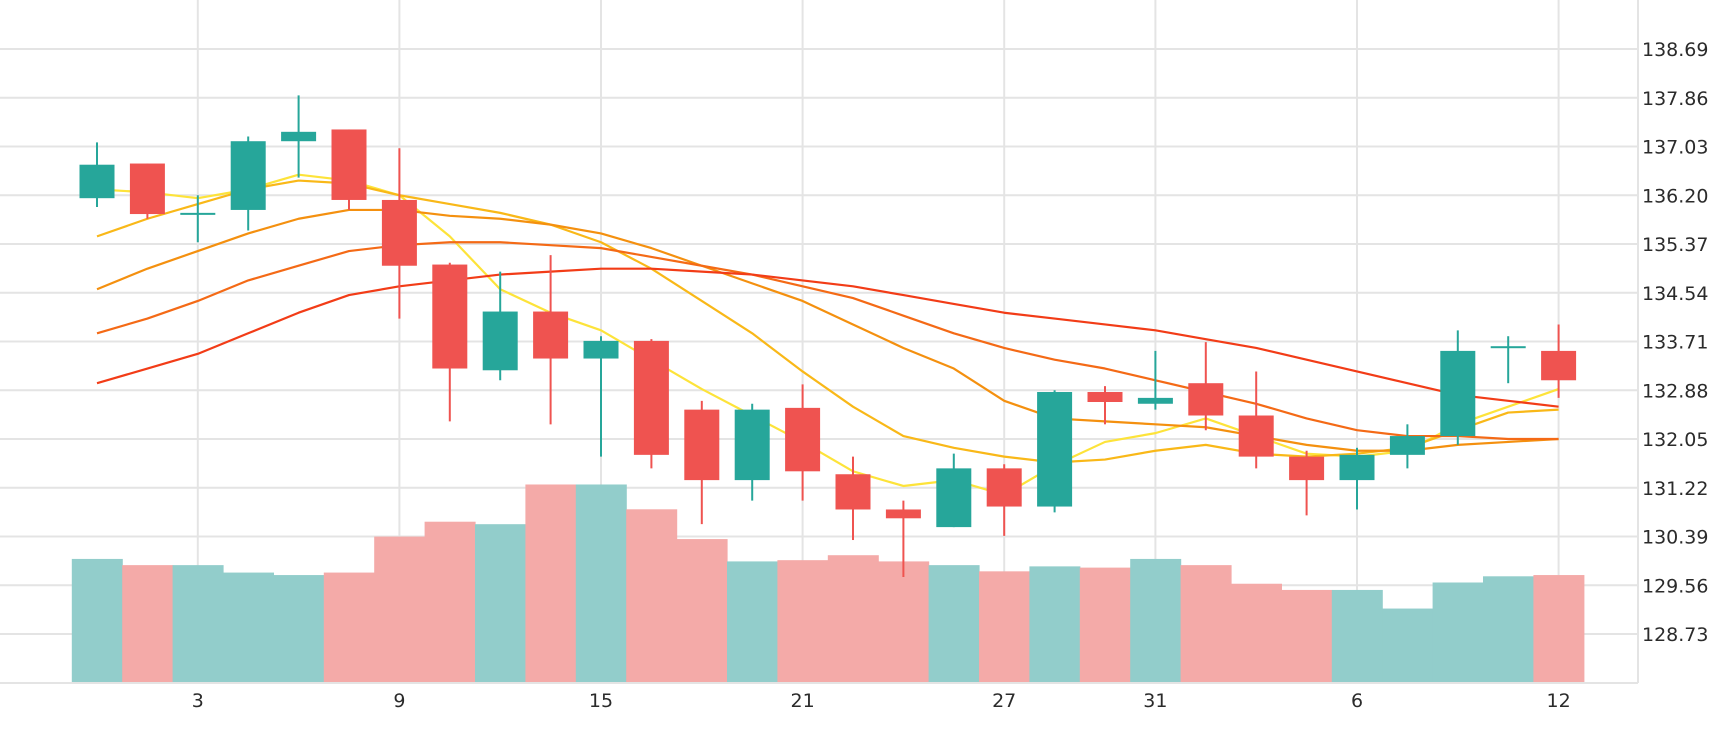 The width and height of the screenshot is (1730, 730). What do you see at coordinates (399, 701) in the screenshot?
I see `x-tick-label: 9` at bounding box center [399, 701].